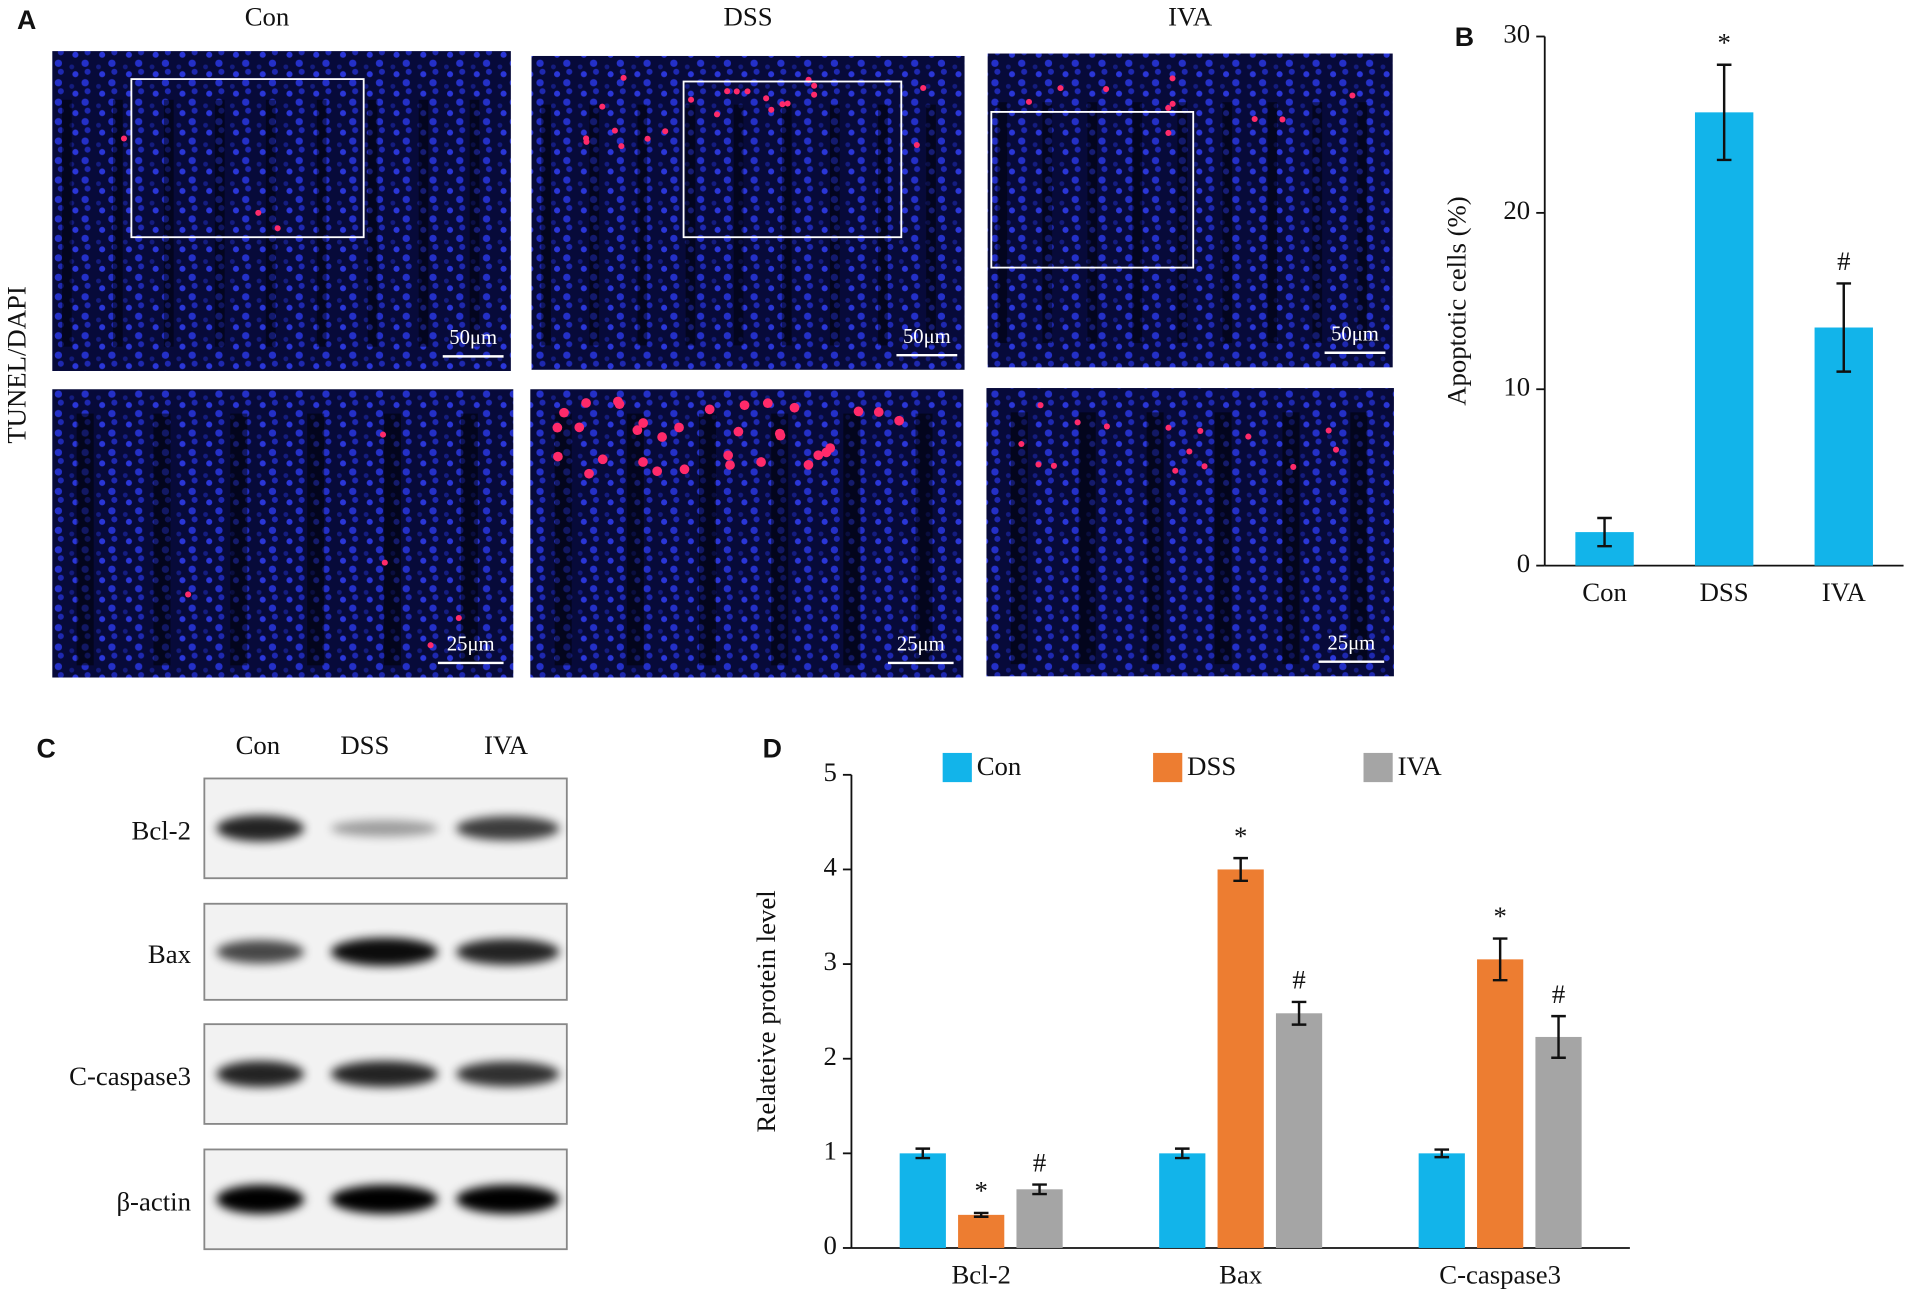 The width and height of the screenshot is (1906, 1293). Describe the element at coordinates (153, 1201) in the screenshot. I see `protein-label: β-actin` at that location.